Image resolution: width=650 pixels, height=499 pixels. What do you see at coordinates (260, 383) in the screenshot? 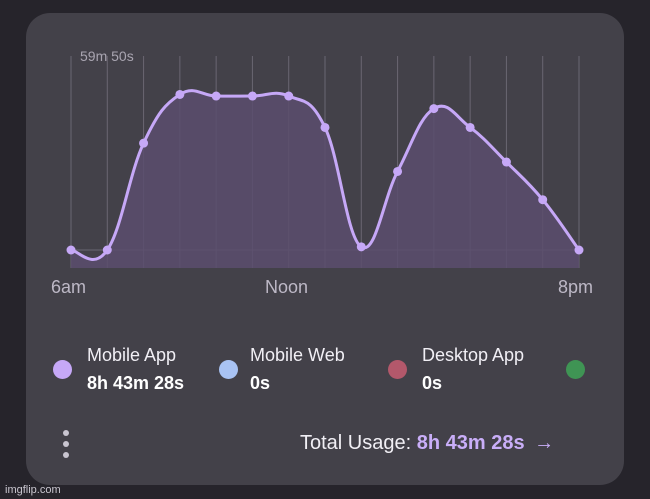
I see `mobile-web-legend-value: 0s` at bounding box center [260, 383].